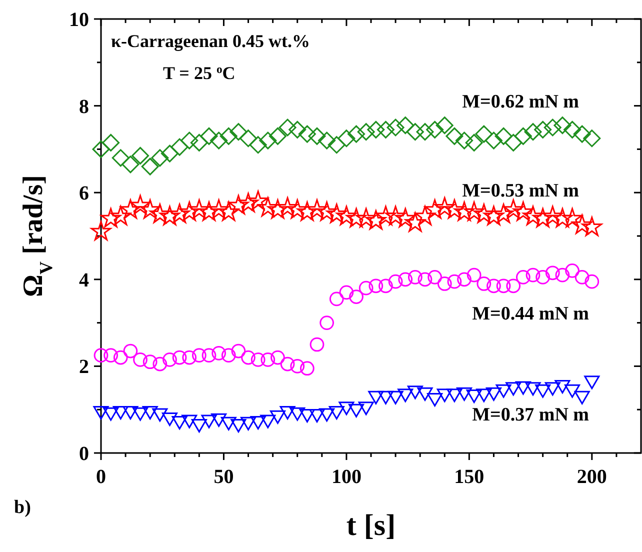 This screenshot has width=642, height=552. Describe the element at coordinates (346, 477) in the screenshot. I see `x-tick-label: 100` at that location.